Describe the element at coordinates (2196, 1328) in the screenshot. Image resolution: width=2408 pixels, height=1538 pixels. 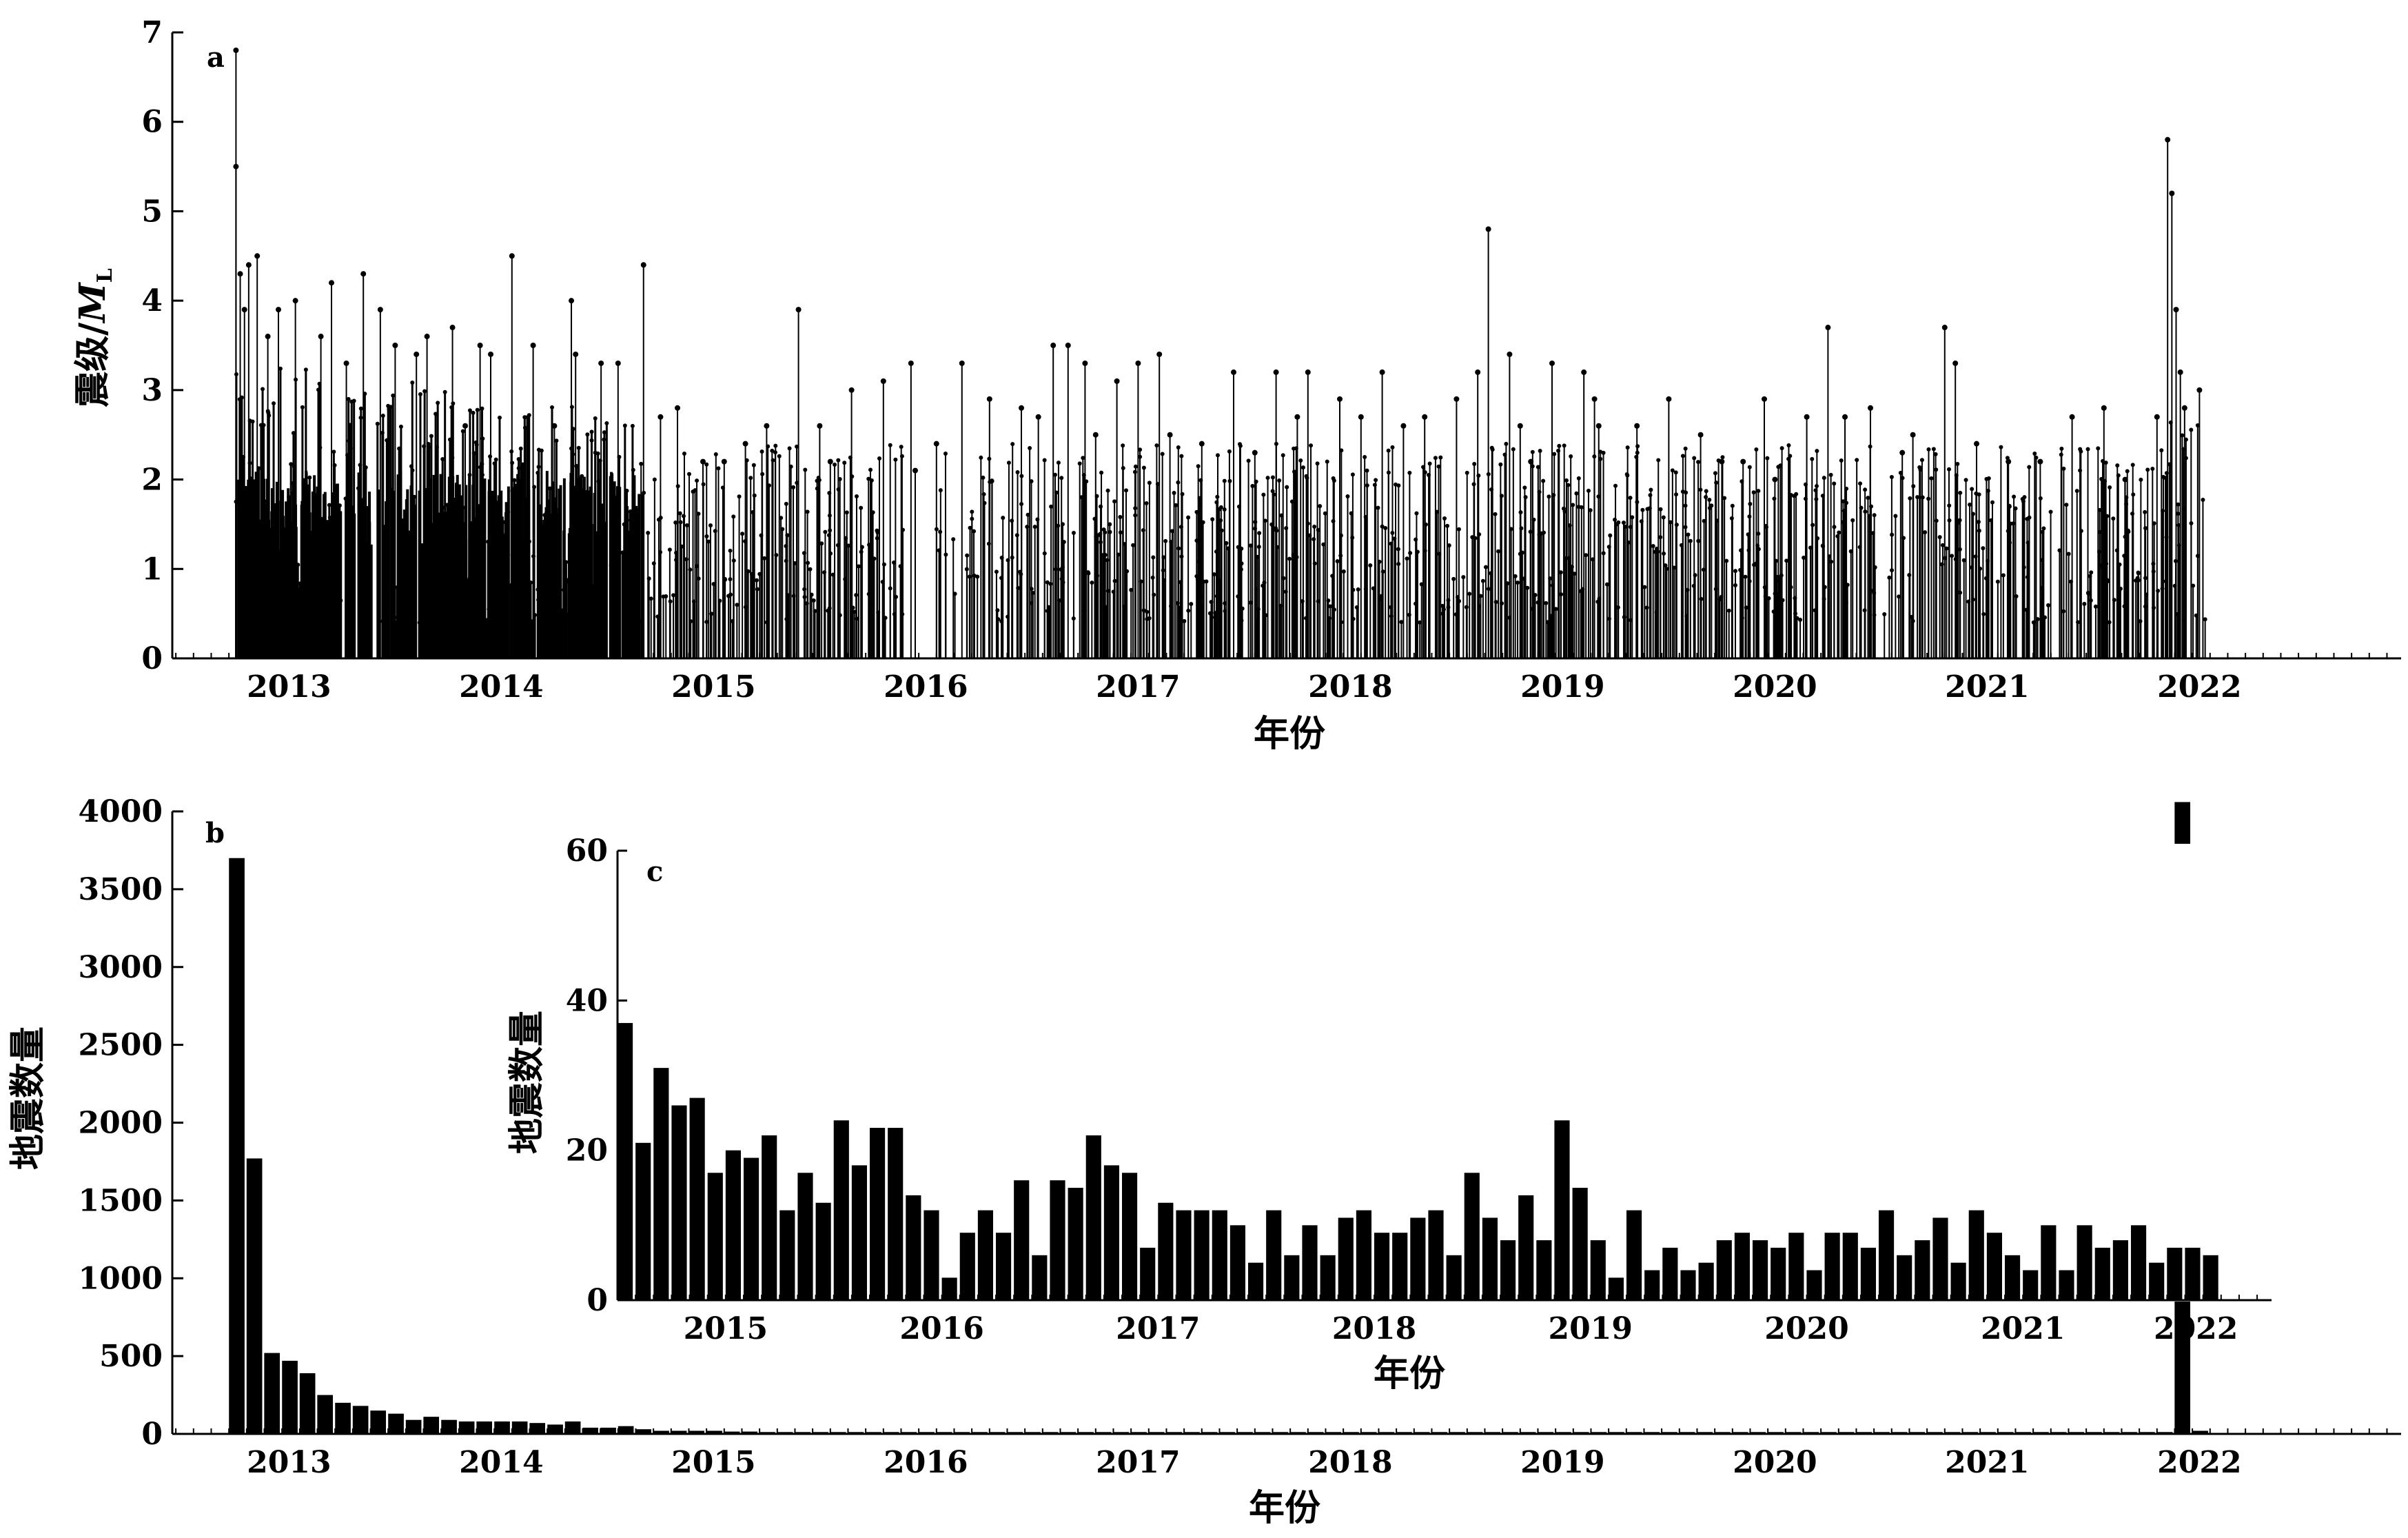
I see `panel-c-x-tick-label: 2022` at that location.